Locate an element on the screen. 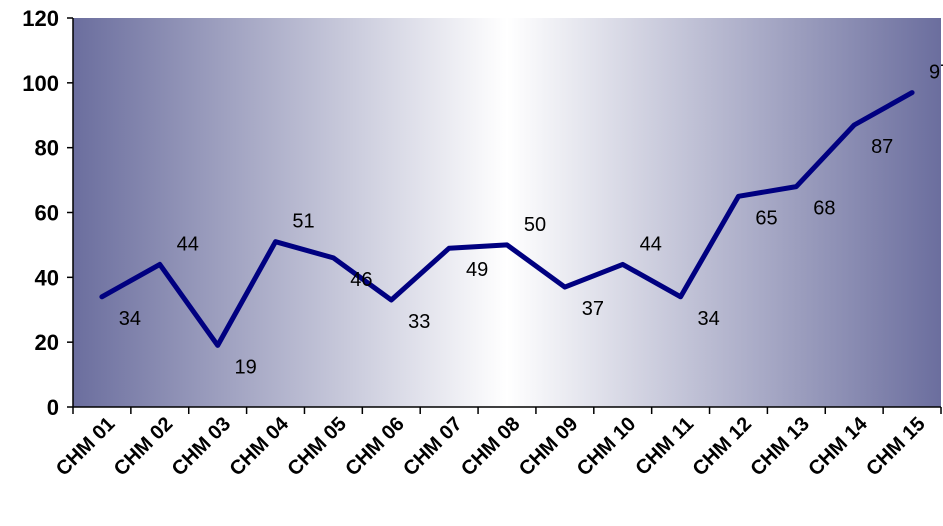 This screenshot has width=943, height=526. data-label: 50 is located at coordinates (535, 225).